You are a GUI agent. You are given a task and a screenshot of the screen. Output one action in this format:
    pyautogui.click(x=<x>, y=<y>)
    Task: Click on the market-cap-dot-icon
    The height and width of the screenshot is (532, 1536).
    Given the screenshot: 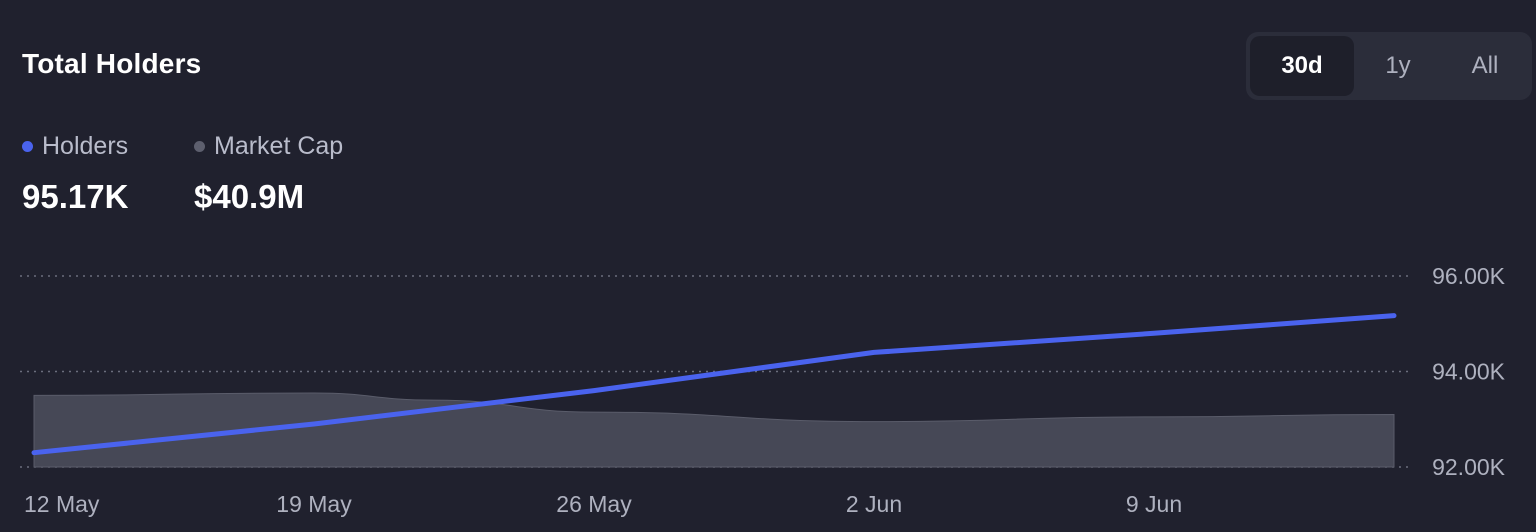 What is the action you would take?
    pyautogui.click(x=199, y=146)
    